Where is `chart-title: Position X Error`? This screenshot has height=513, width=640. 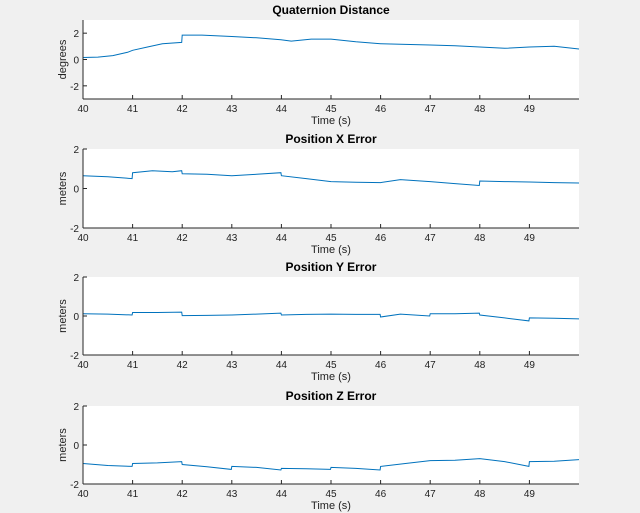
chart-title: Position X Error is located at coordinates (331, 139).